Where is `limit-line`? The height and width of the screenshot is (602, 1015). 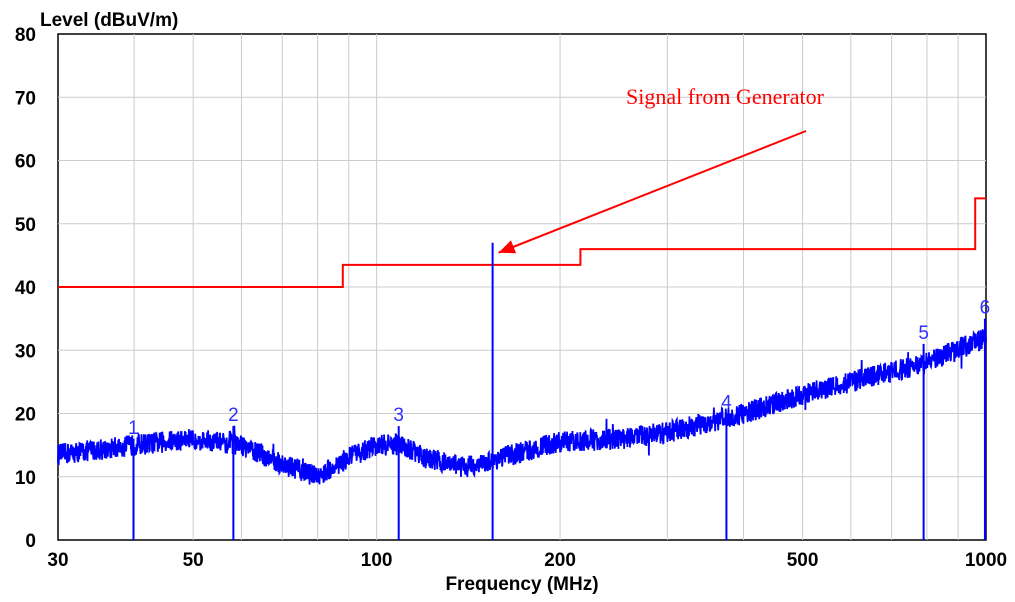
limit-line is located at coordinates (522, 242).